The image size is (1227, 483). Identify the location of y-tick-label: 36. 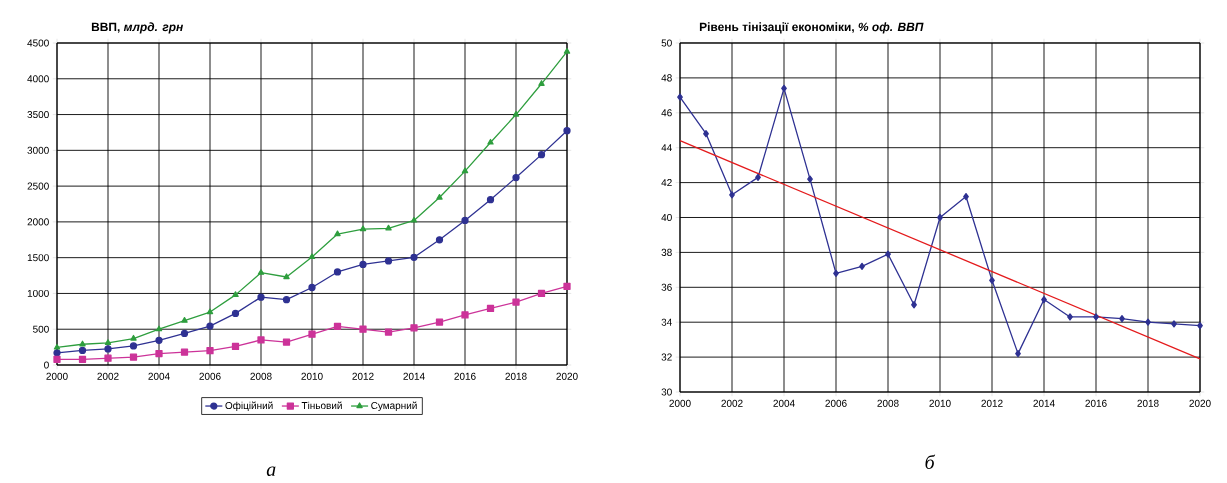
(666, 287).